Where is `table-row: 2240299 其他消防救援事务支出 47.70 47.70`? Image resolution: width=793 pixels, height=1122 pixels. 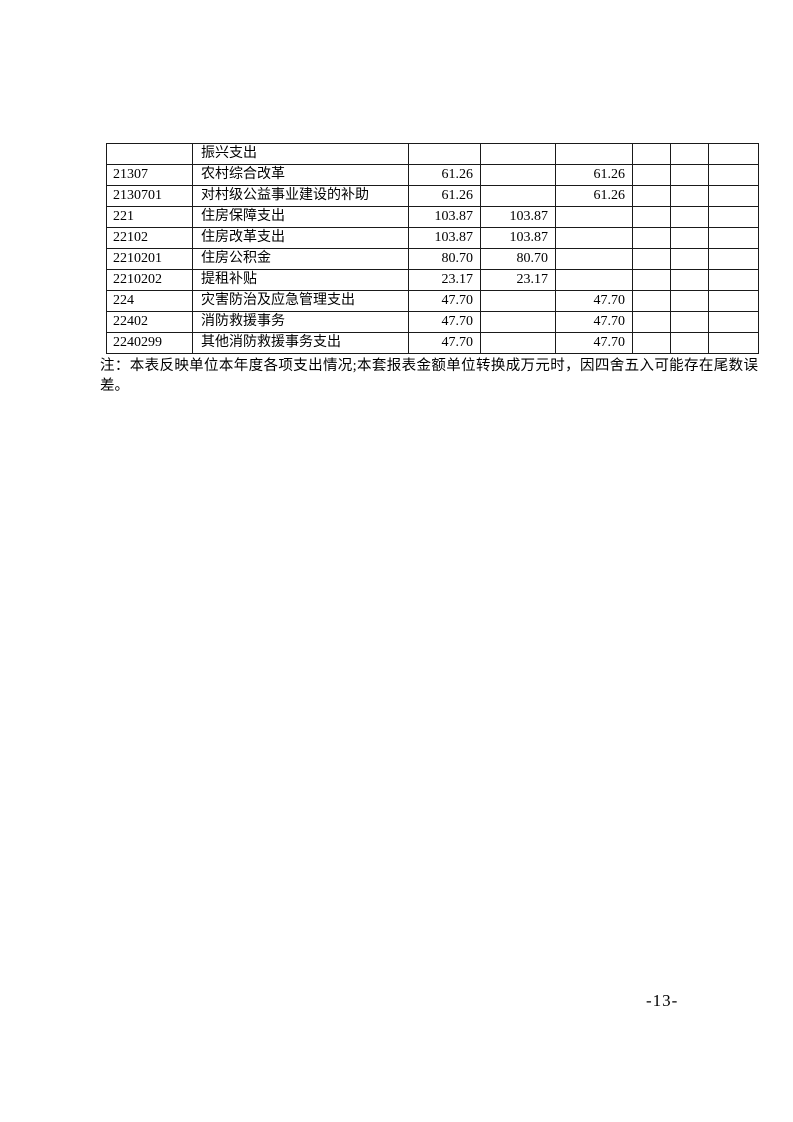
table-row: 2240299 其他消防救援事务支出 47.70 47.70 is located at coordinates (432, 343).